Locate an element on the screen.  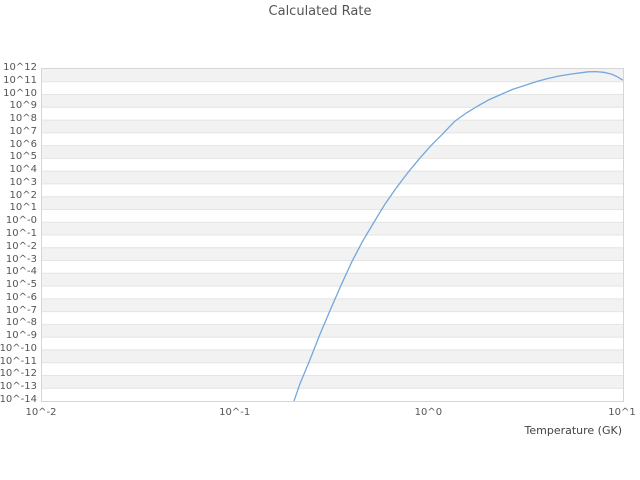
y-tick-label: 10^-11 is located at coordinates (18, 361).